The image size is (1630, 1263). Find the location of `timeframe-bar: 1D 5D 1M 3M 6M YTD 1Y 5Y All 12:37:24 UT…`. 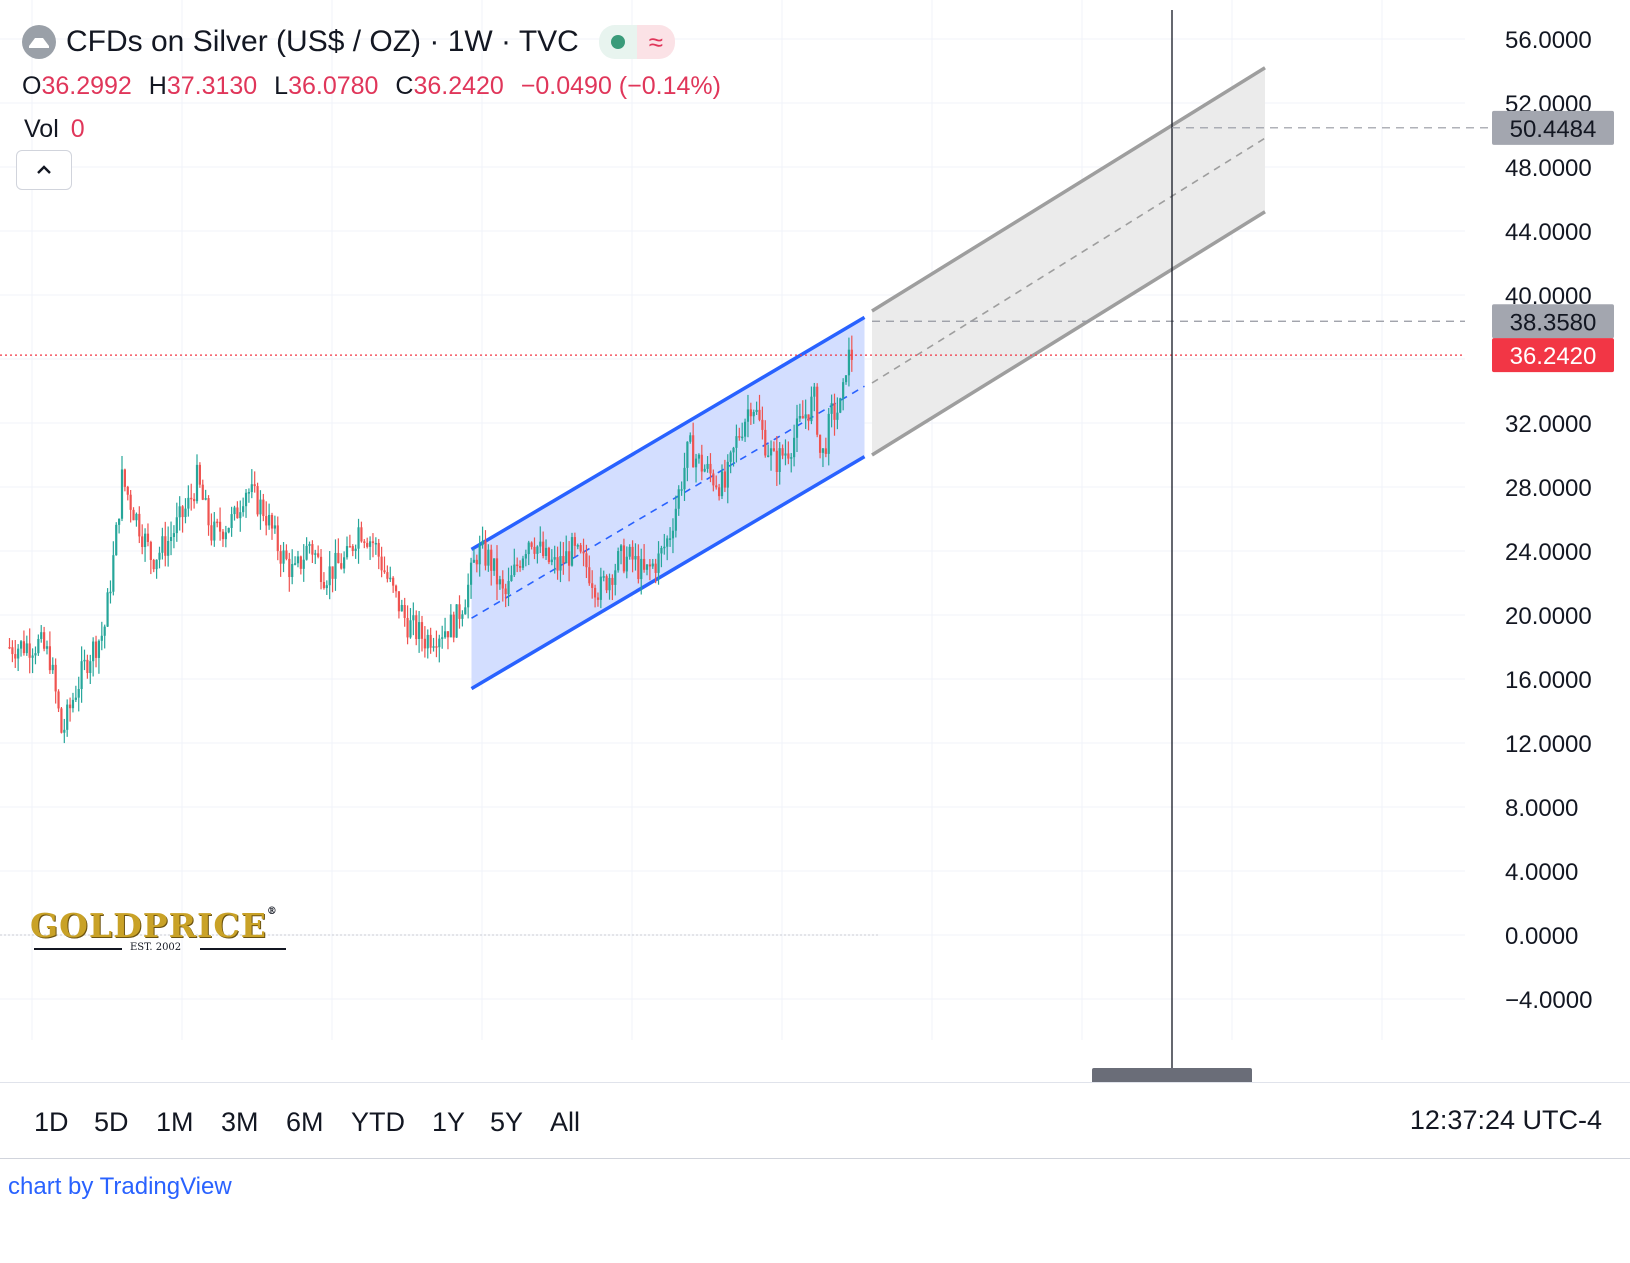

timeframe-bar: 1D 5D 1M 3M 6M YTD 1Y 5Y All 12:37:24 UT… is located at coordinates (815, 1120).